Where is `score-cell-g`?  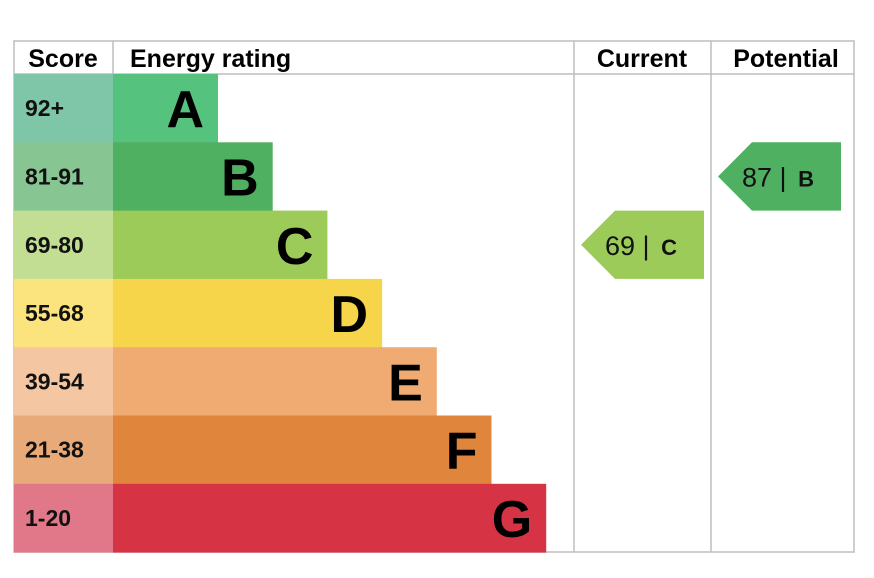
score-cell-g is located at coordinates (63, 518).